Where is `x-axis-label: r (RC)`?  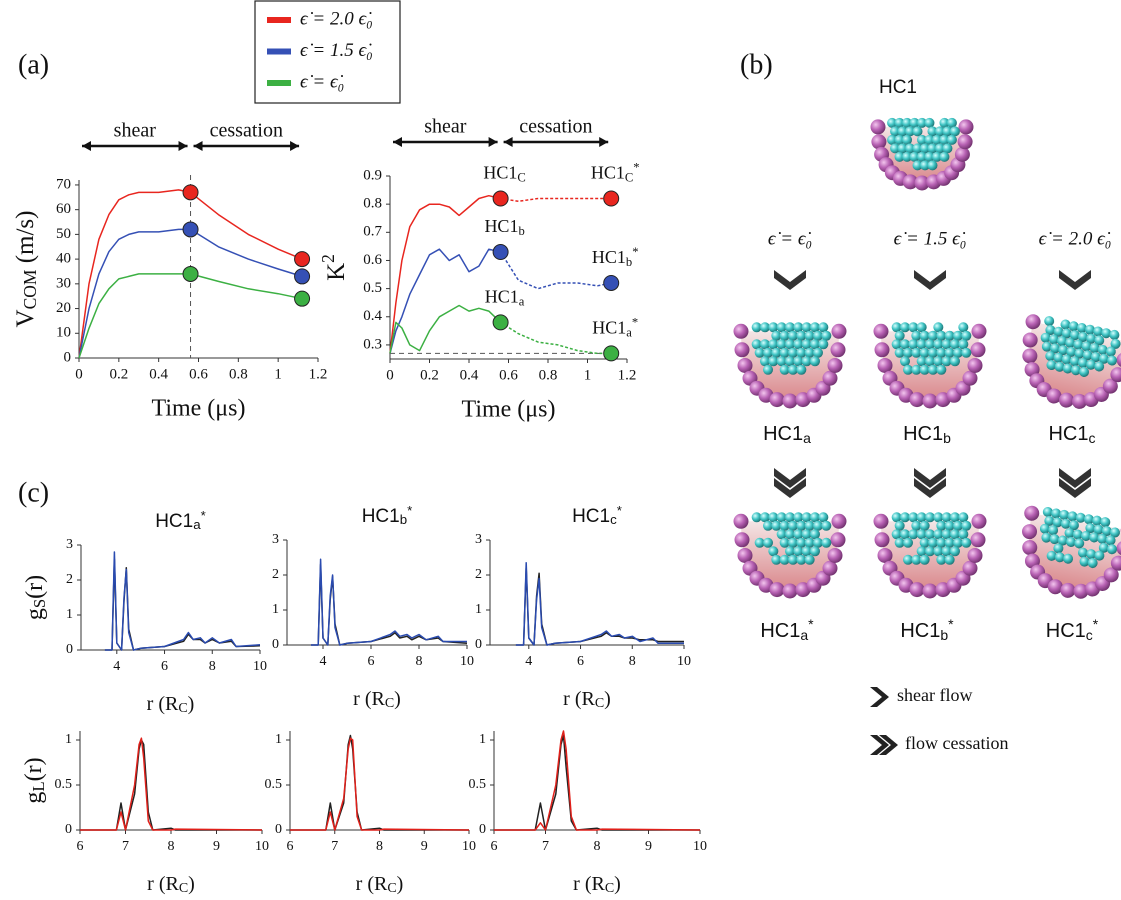 x-axis-label: r (RC) is located at coordinates (377, 700).